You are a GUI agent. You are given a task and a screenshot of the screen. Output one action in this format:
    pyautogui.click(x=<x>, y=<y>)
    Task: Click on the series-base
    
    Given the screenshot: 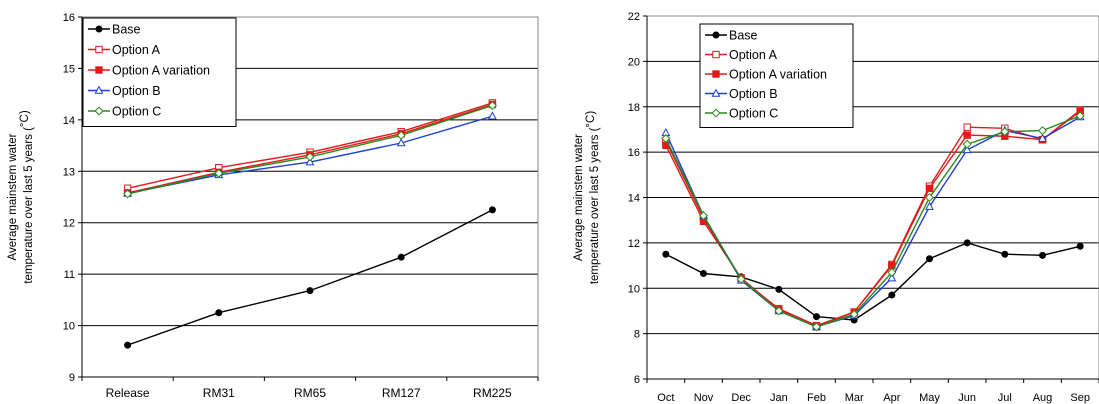 What is the action you would take?
    pyautogui.click(x=310, y=277)
    